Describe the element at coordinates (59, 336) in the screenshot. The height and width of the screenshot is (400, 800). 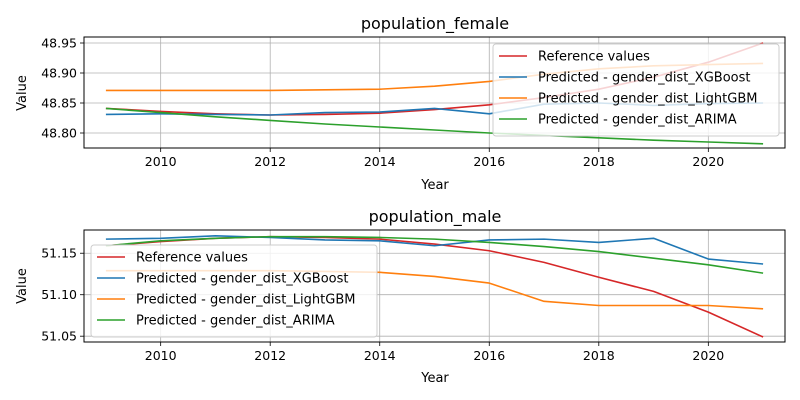
I see `panel-male-ytick-label: 51.05` at that location.